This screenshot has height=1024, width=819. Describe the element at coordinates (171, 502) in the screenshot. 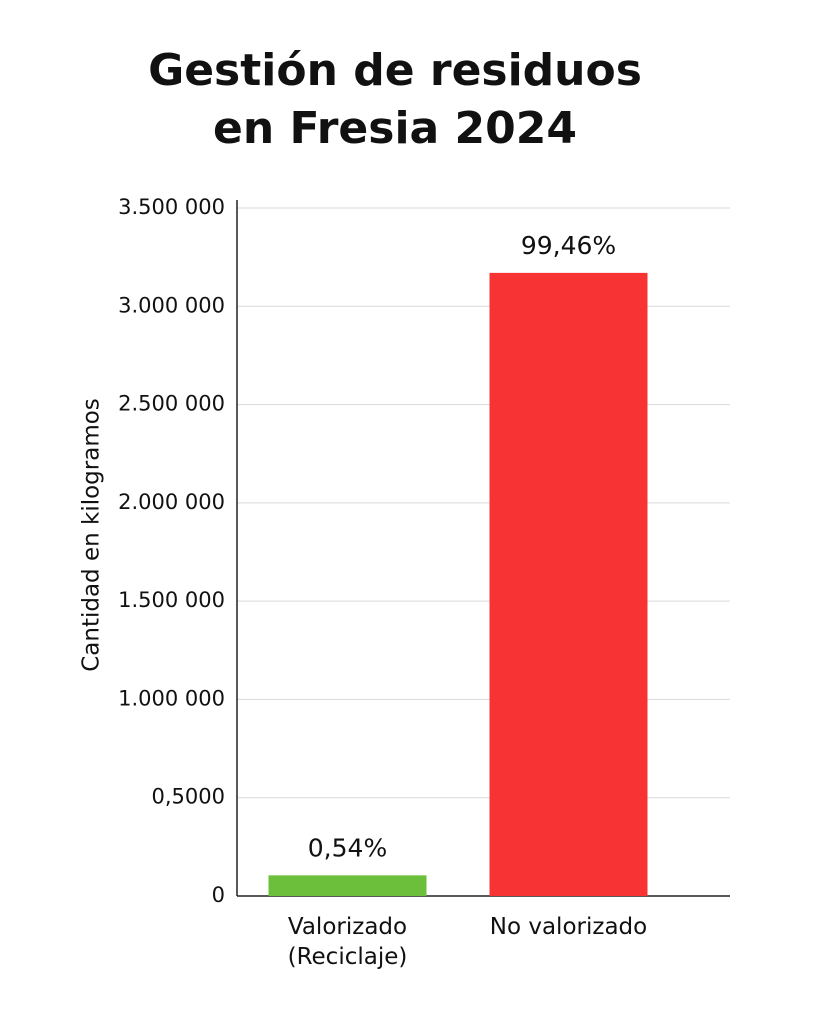

I see `y-tick-label: 2.000 000` at that location.